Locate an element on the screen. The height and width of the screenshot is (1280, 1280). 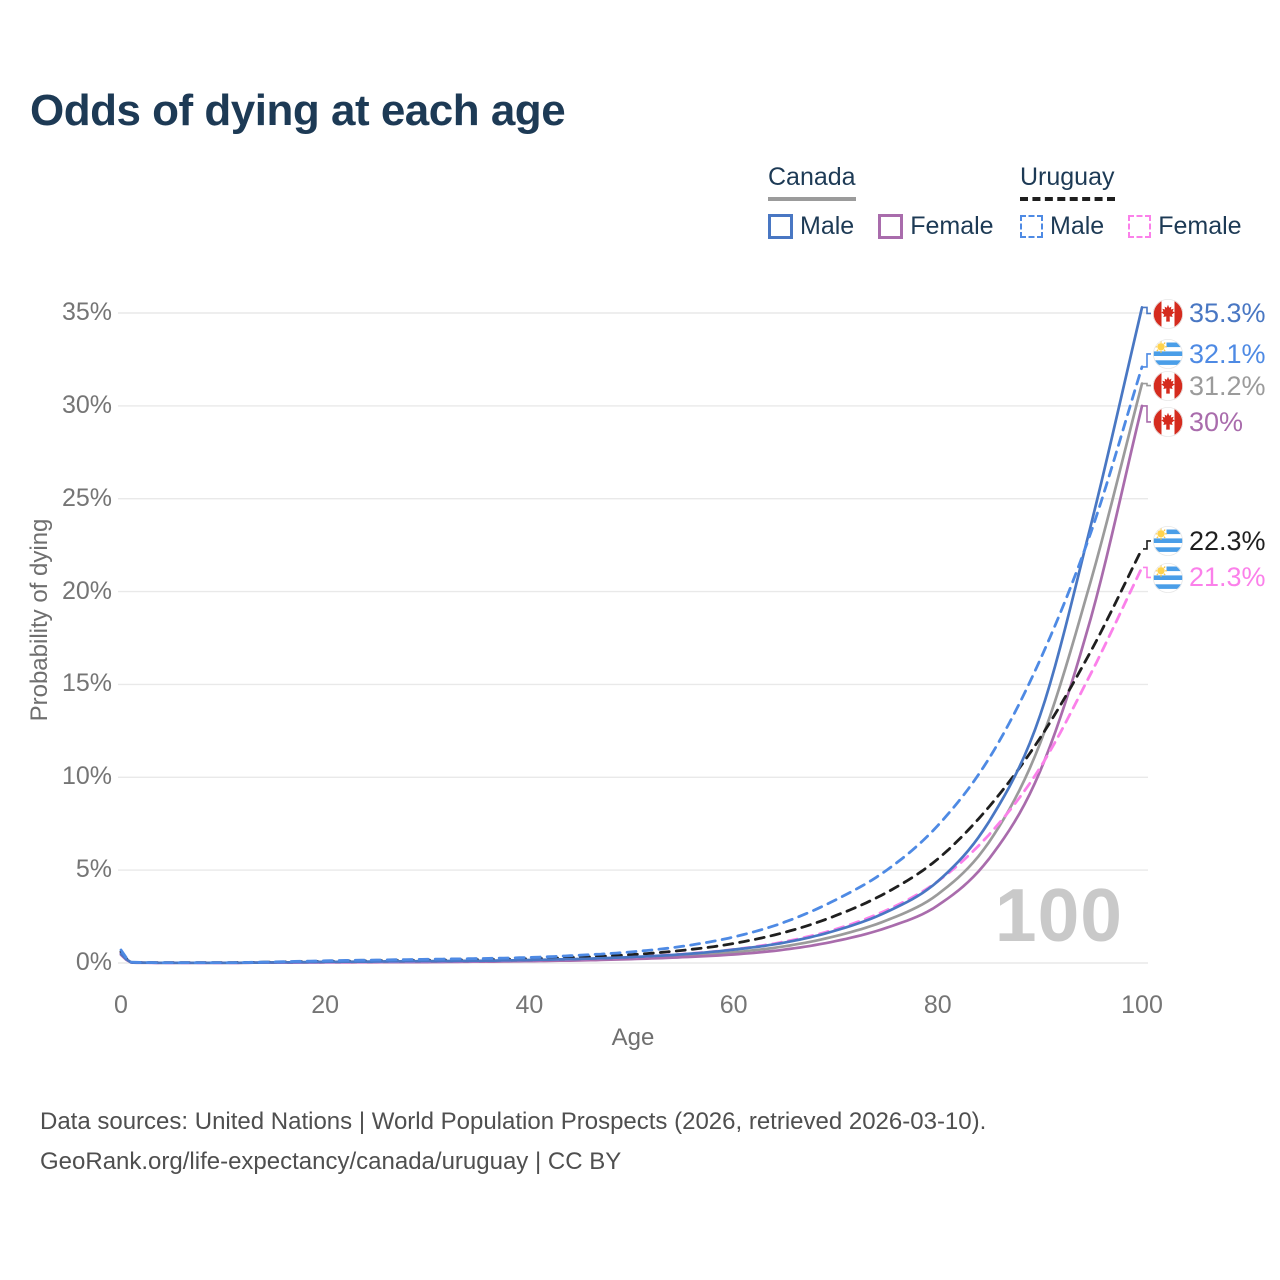
end-label-uruguay-both: 22.3% is located at coordinates (1209, 541).